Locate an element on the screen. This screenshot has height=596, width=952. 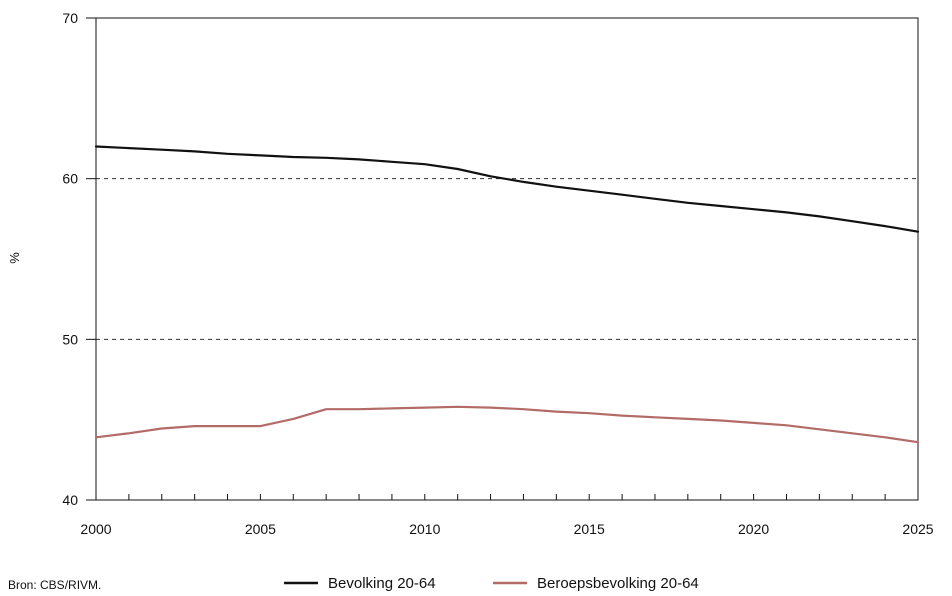
source-note: Bron: CBS/RIVM. is located at coordinates (54, 585).